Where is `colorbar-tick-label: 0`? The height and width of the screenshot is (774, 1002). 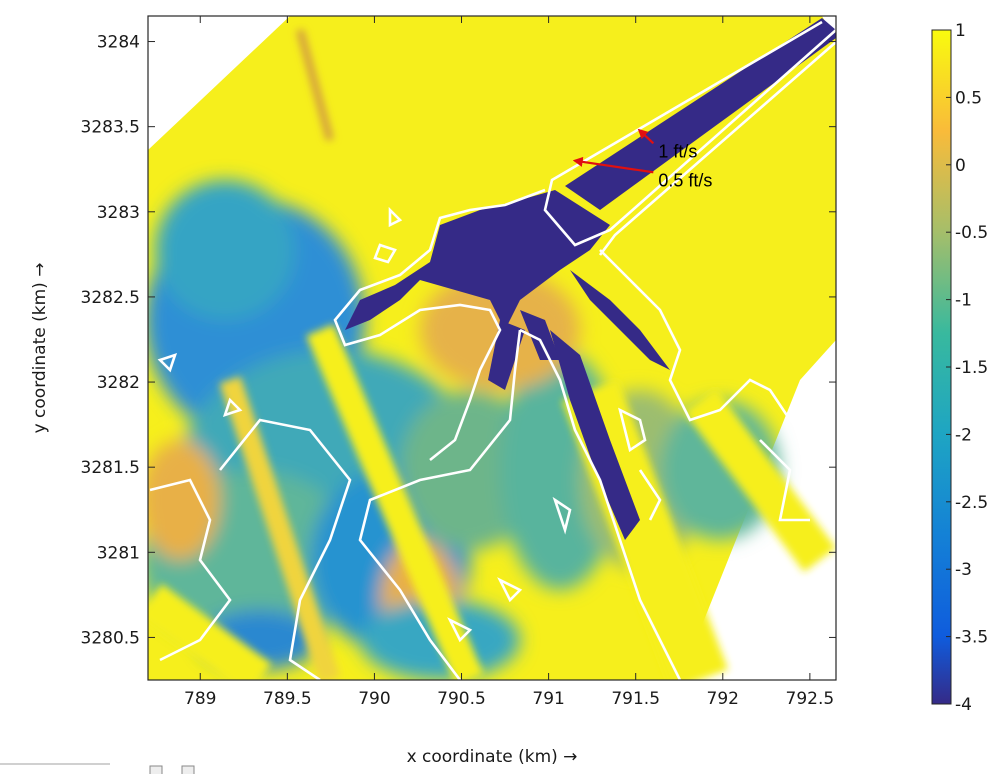 colorbar-tick-label: 0 is located at coordinates (960, 166).